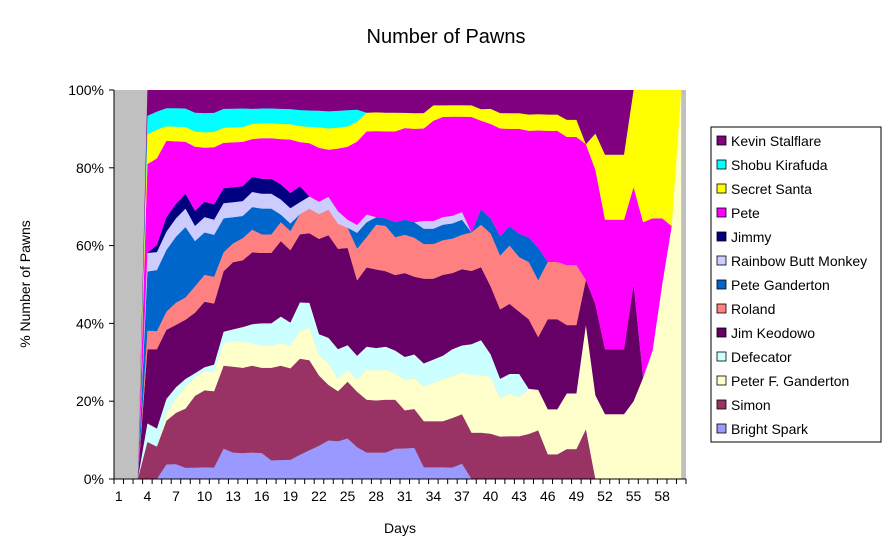  What do you see at coordinates (25, 284) in the screenshot?
I see `y-axis-title: % Number of Pawns` at bounding box center [25, 284].